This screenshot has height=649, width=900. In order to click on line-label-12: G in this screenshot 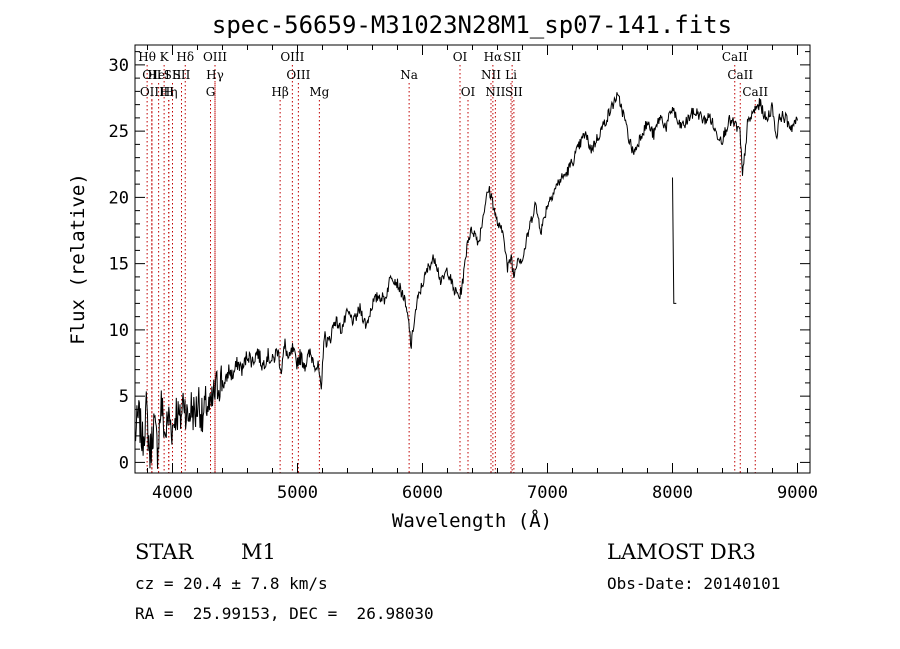, I will do `click(211, 92)`.